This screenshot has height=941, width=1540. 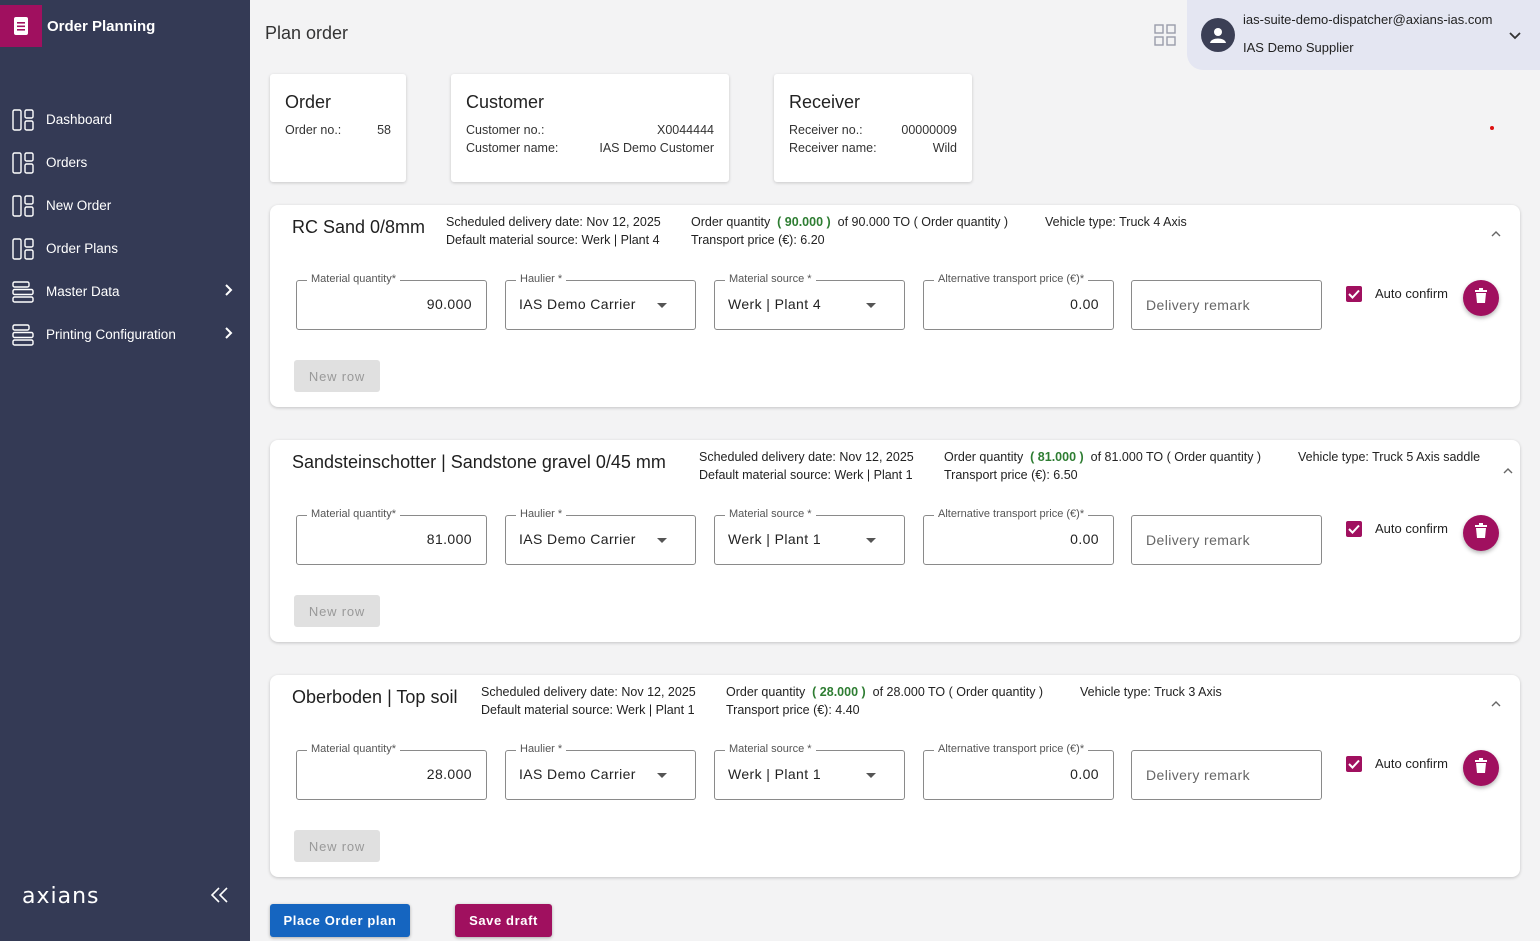 I want to click on receiver-no-label: Receiver no.:, so click(x=826, y=130).